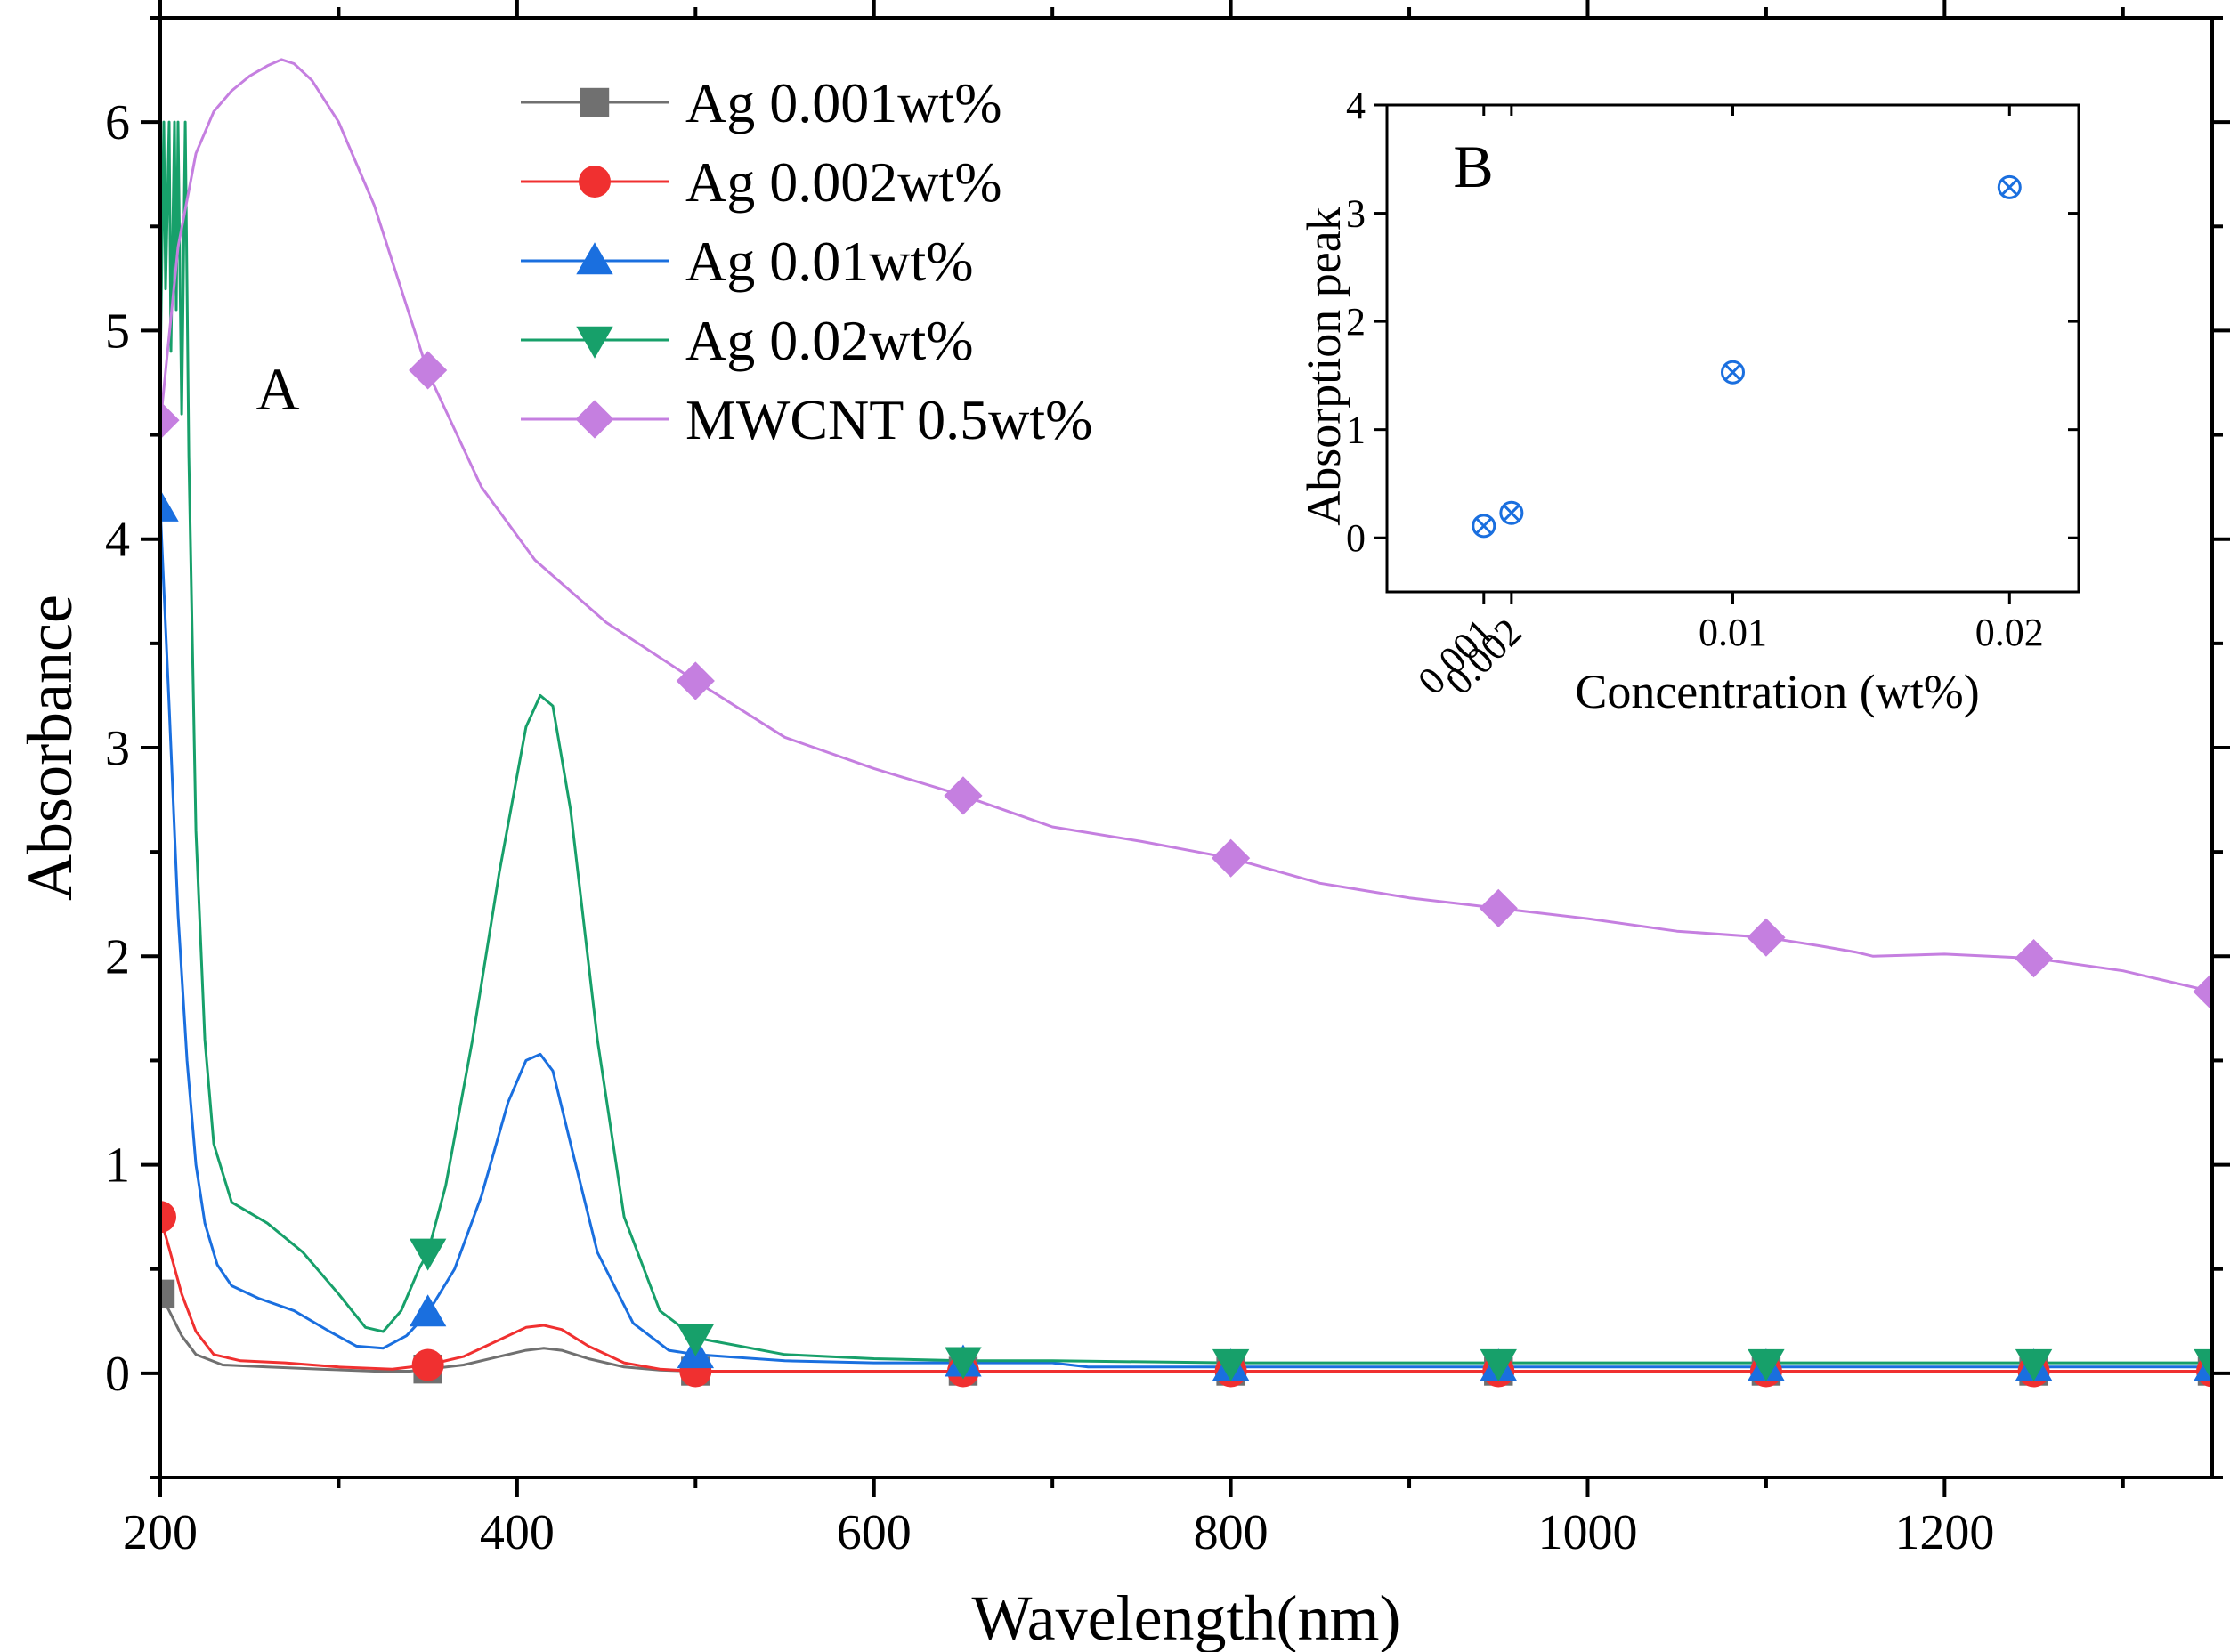  Describe the element at coordinates (888, 419) in the screenshot. I see `legend-label: MWCNT 0.5wt%` at that location.